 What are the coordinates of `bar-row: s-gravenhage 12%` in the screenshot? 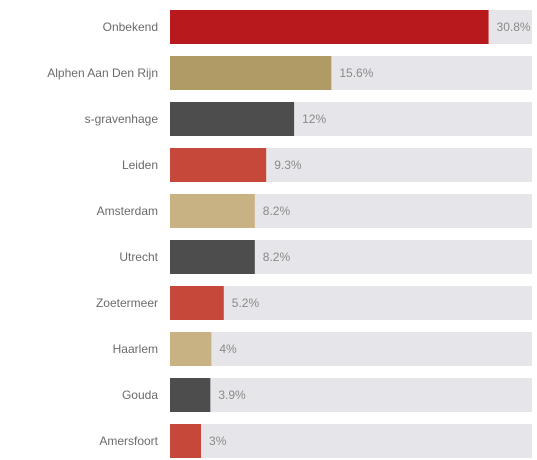 It's located at (308, 119).